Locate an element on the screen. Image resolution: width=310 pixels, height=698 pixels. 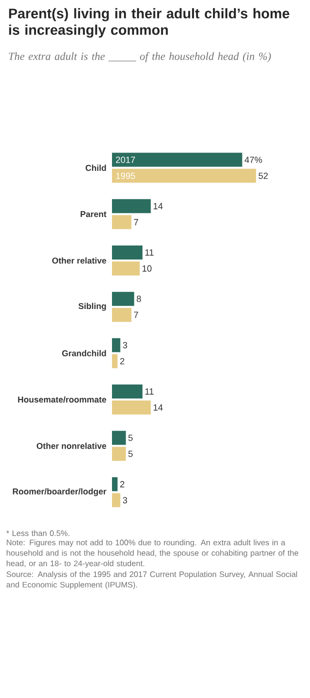
chart-title: Parent(s) living in their adult child’s home is increasingly common is located at coordinates (149, 23).